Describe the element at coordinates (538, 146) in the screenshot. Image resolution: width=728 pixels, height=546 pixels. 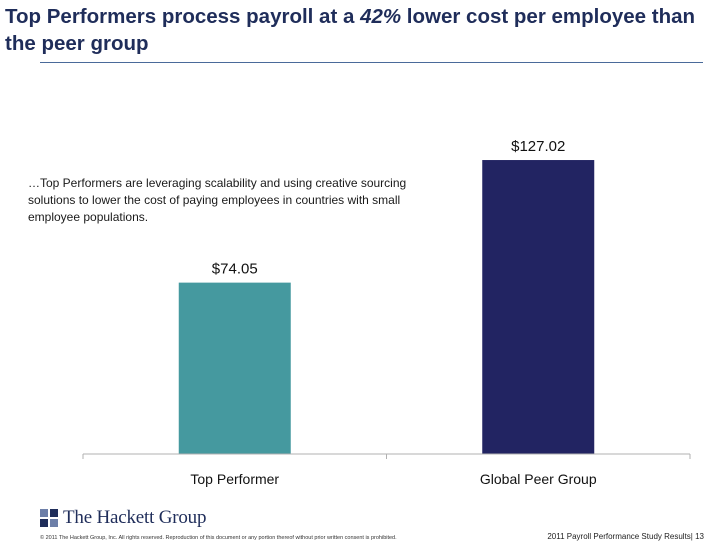
I see `bar-value-label: $127.02` at that location.